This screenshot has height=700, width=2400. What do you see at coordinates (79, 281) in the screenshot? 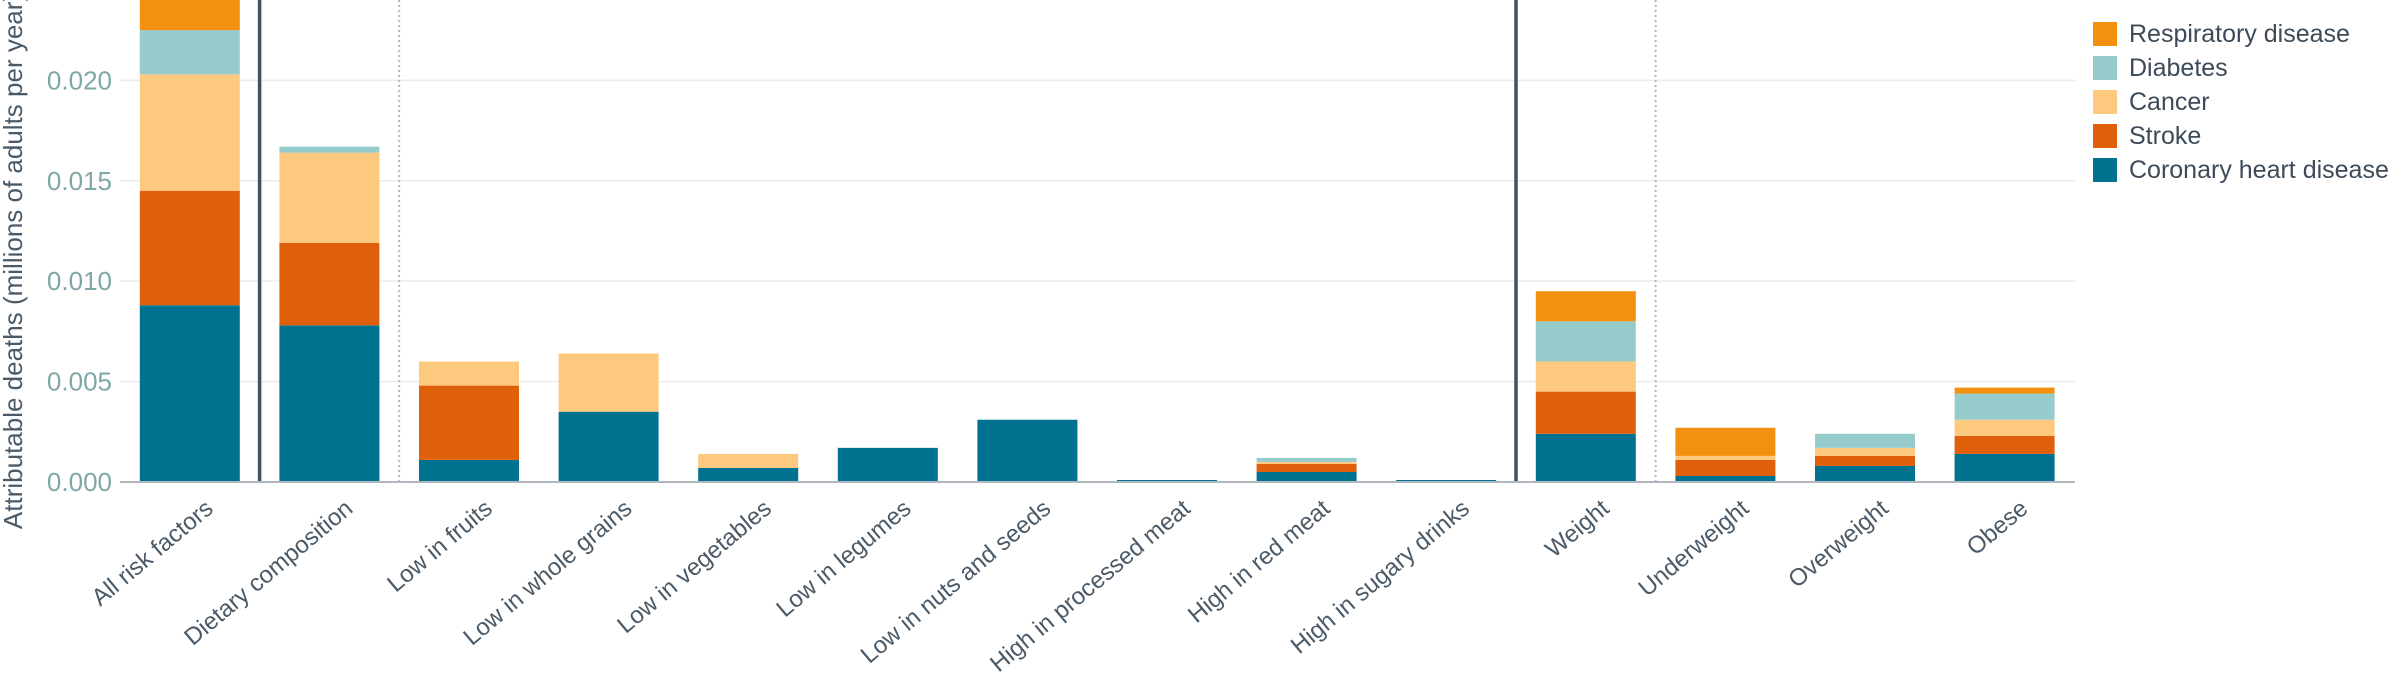
I see `y-tick-label: 0.010` at bounding box center [79, 281].